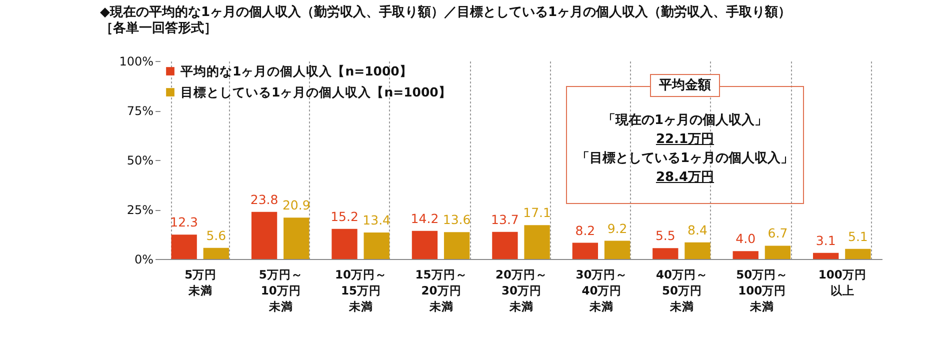 The width and height of the screenshot is (940, 352). What do you see at coordinates (505, 219) in the screenshot?
I see `data-label: 13.7` at bounding box center [505, 219].